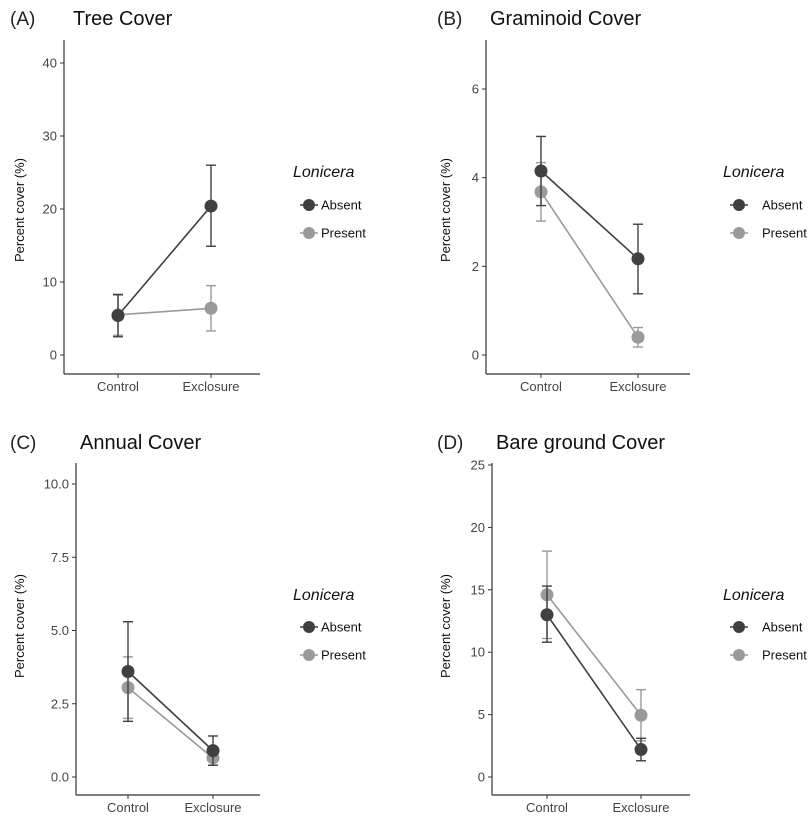 The width and height of the screenshot is (812, 816). I want to click on y-tick-label: 5, so click(481, 714).